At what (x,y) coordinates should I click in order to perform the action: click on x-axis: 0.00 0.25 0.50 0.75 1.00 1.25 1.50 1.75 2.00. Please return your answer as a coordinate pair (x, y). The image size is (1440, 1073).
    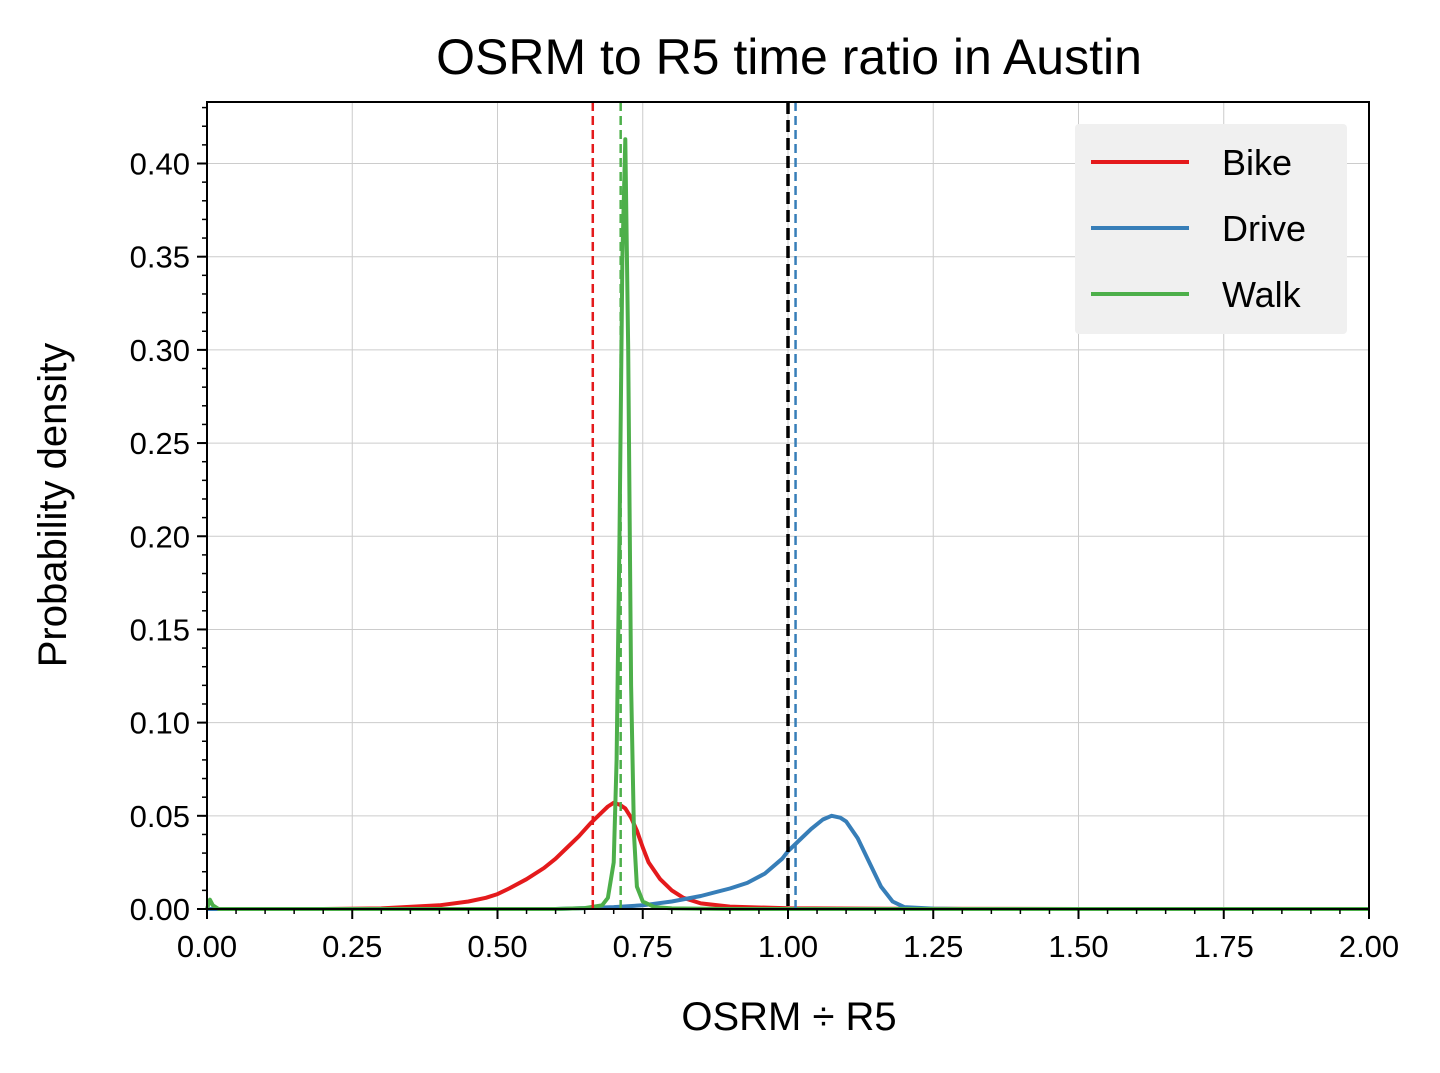
    Looking at the image, I should click on (788, 936).